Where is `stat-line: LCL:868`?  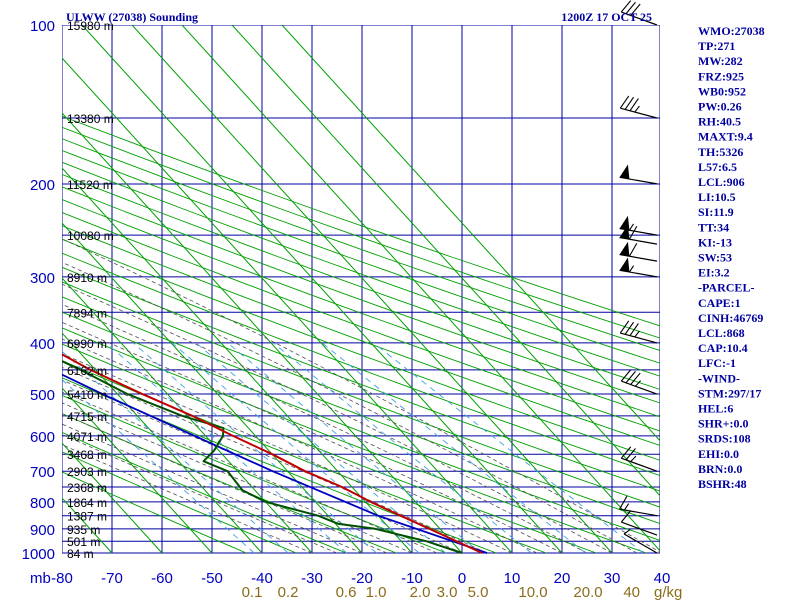 stat-line: LCL:868 is located at coordinates (721, 333).